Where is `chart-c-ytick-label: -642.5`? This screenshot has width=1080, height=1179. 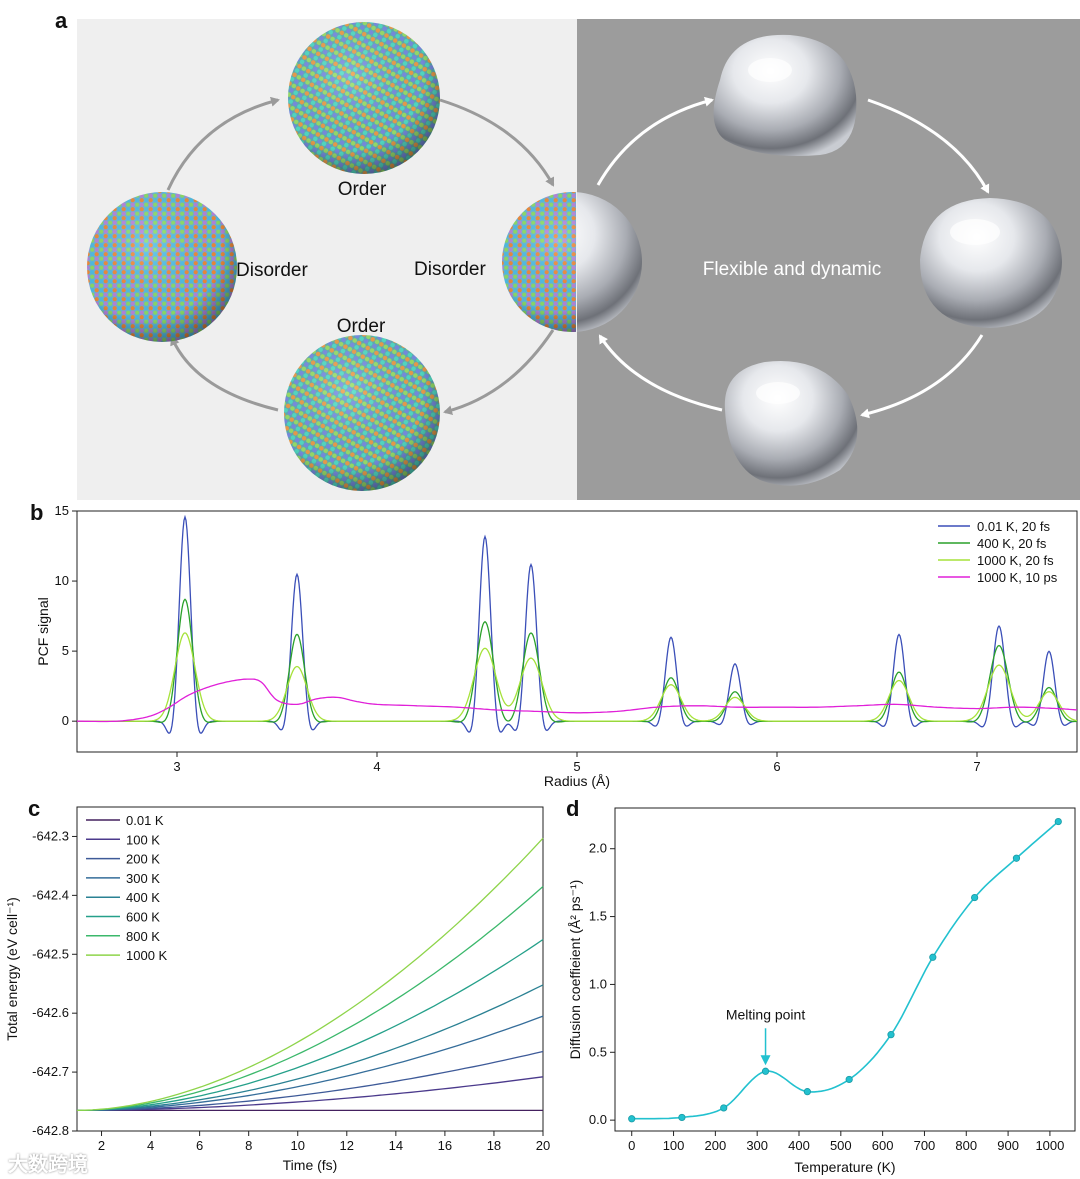
chart-c-ytick-label: -642.5 is located at coordinates (50, 953).